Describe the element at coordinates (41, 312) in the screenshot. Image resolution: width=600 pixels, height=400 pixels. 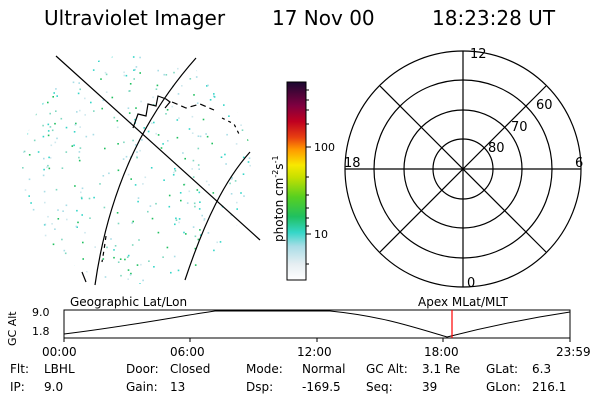
I see `altitude-y-tick: 9.0` at that location.